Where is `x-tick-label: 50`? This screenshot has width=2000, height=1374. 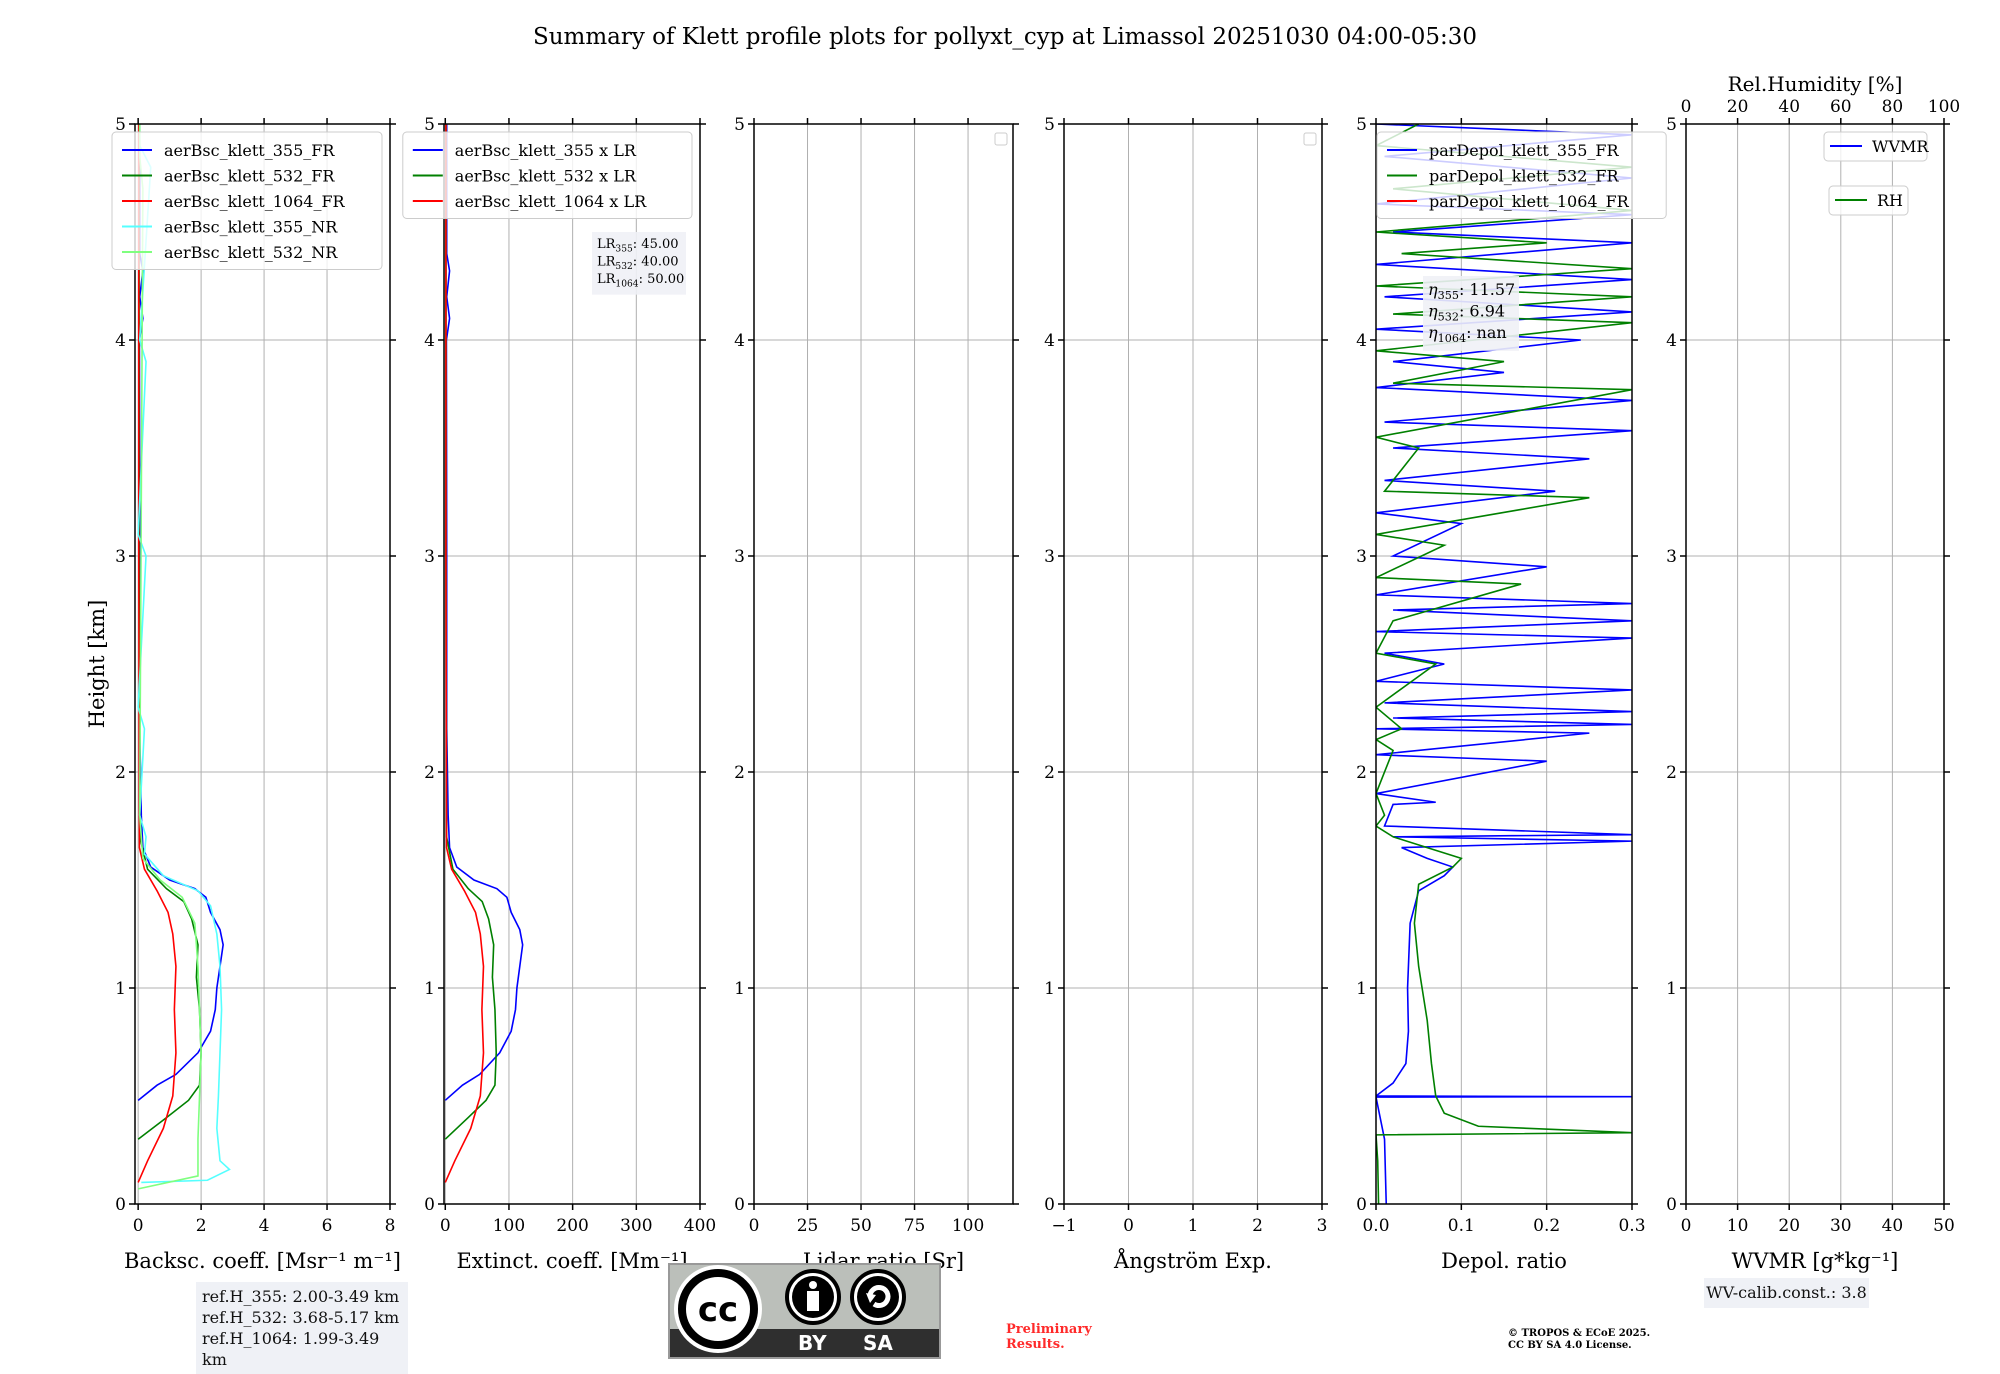
x-tick-label: 50 is located at coordinates (1944, 1226).